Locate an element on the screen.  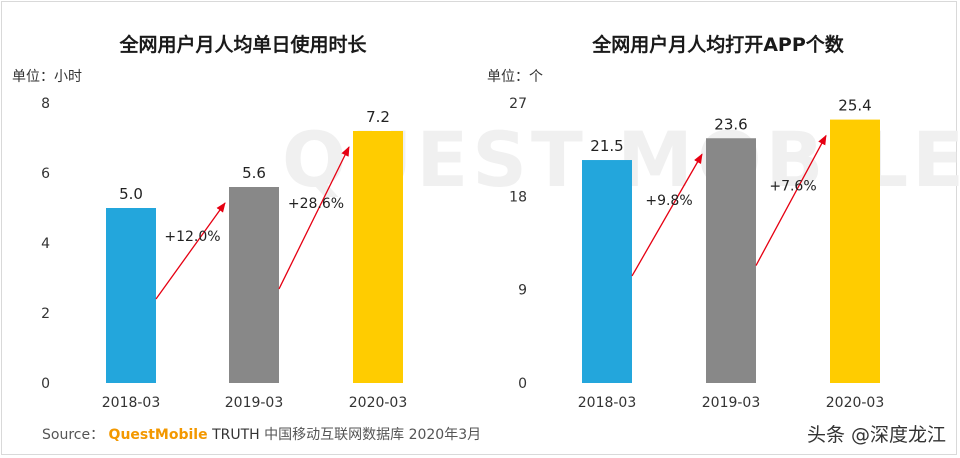
chart-2-title: 全网用户月人均打开APP个数 is located at coordinates (718, 44).